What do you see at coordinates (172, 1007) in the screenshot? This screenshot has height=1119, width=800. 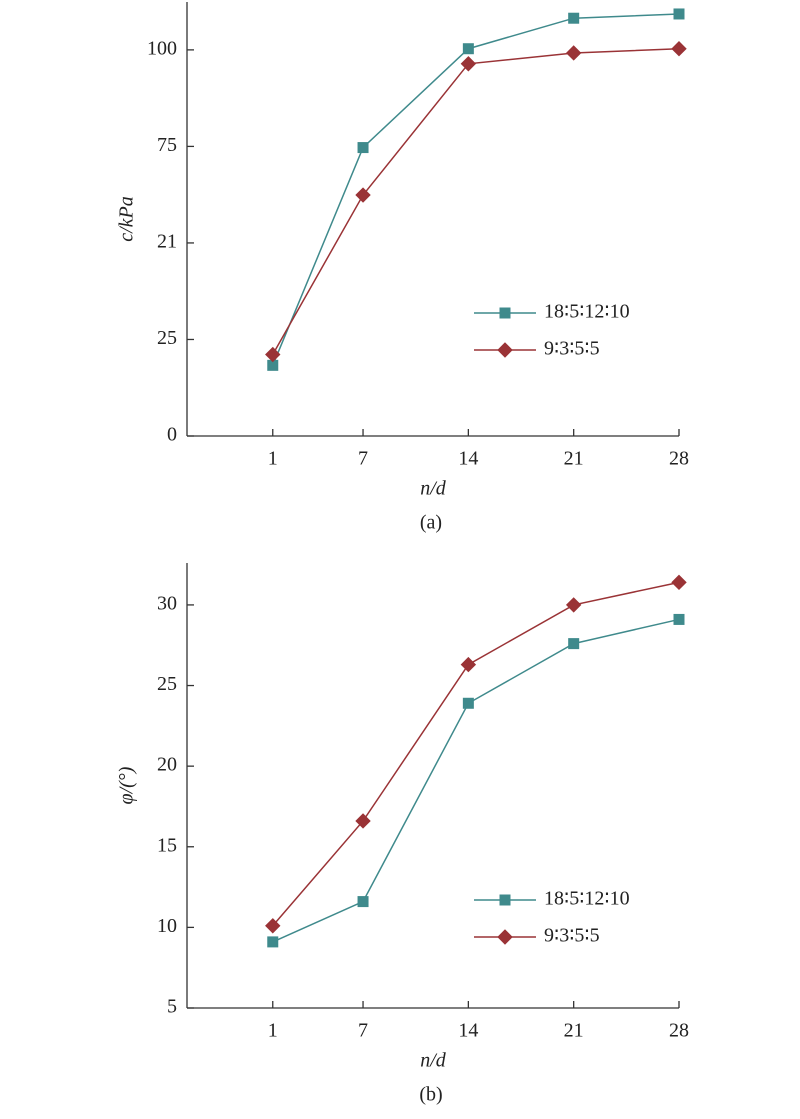 I see `y-tick-label: 5` at bounding box center [172, 1007].